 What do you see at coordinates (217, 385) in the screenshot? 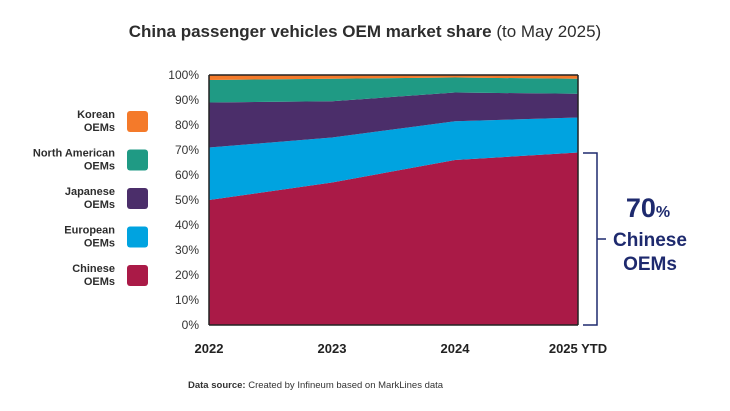
I see `data-source-label: Data source:` at bounding box center [217, 385].